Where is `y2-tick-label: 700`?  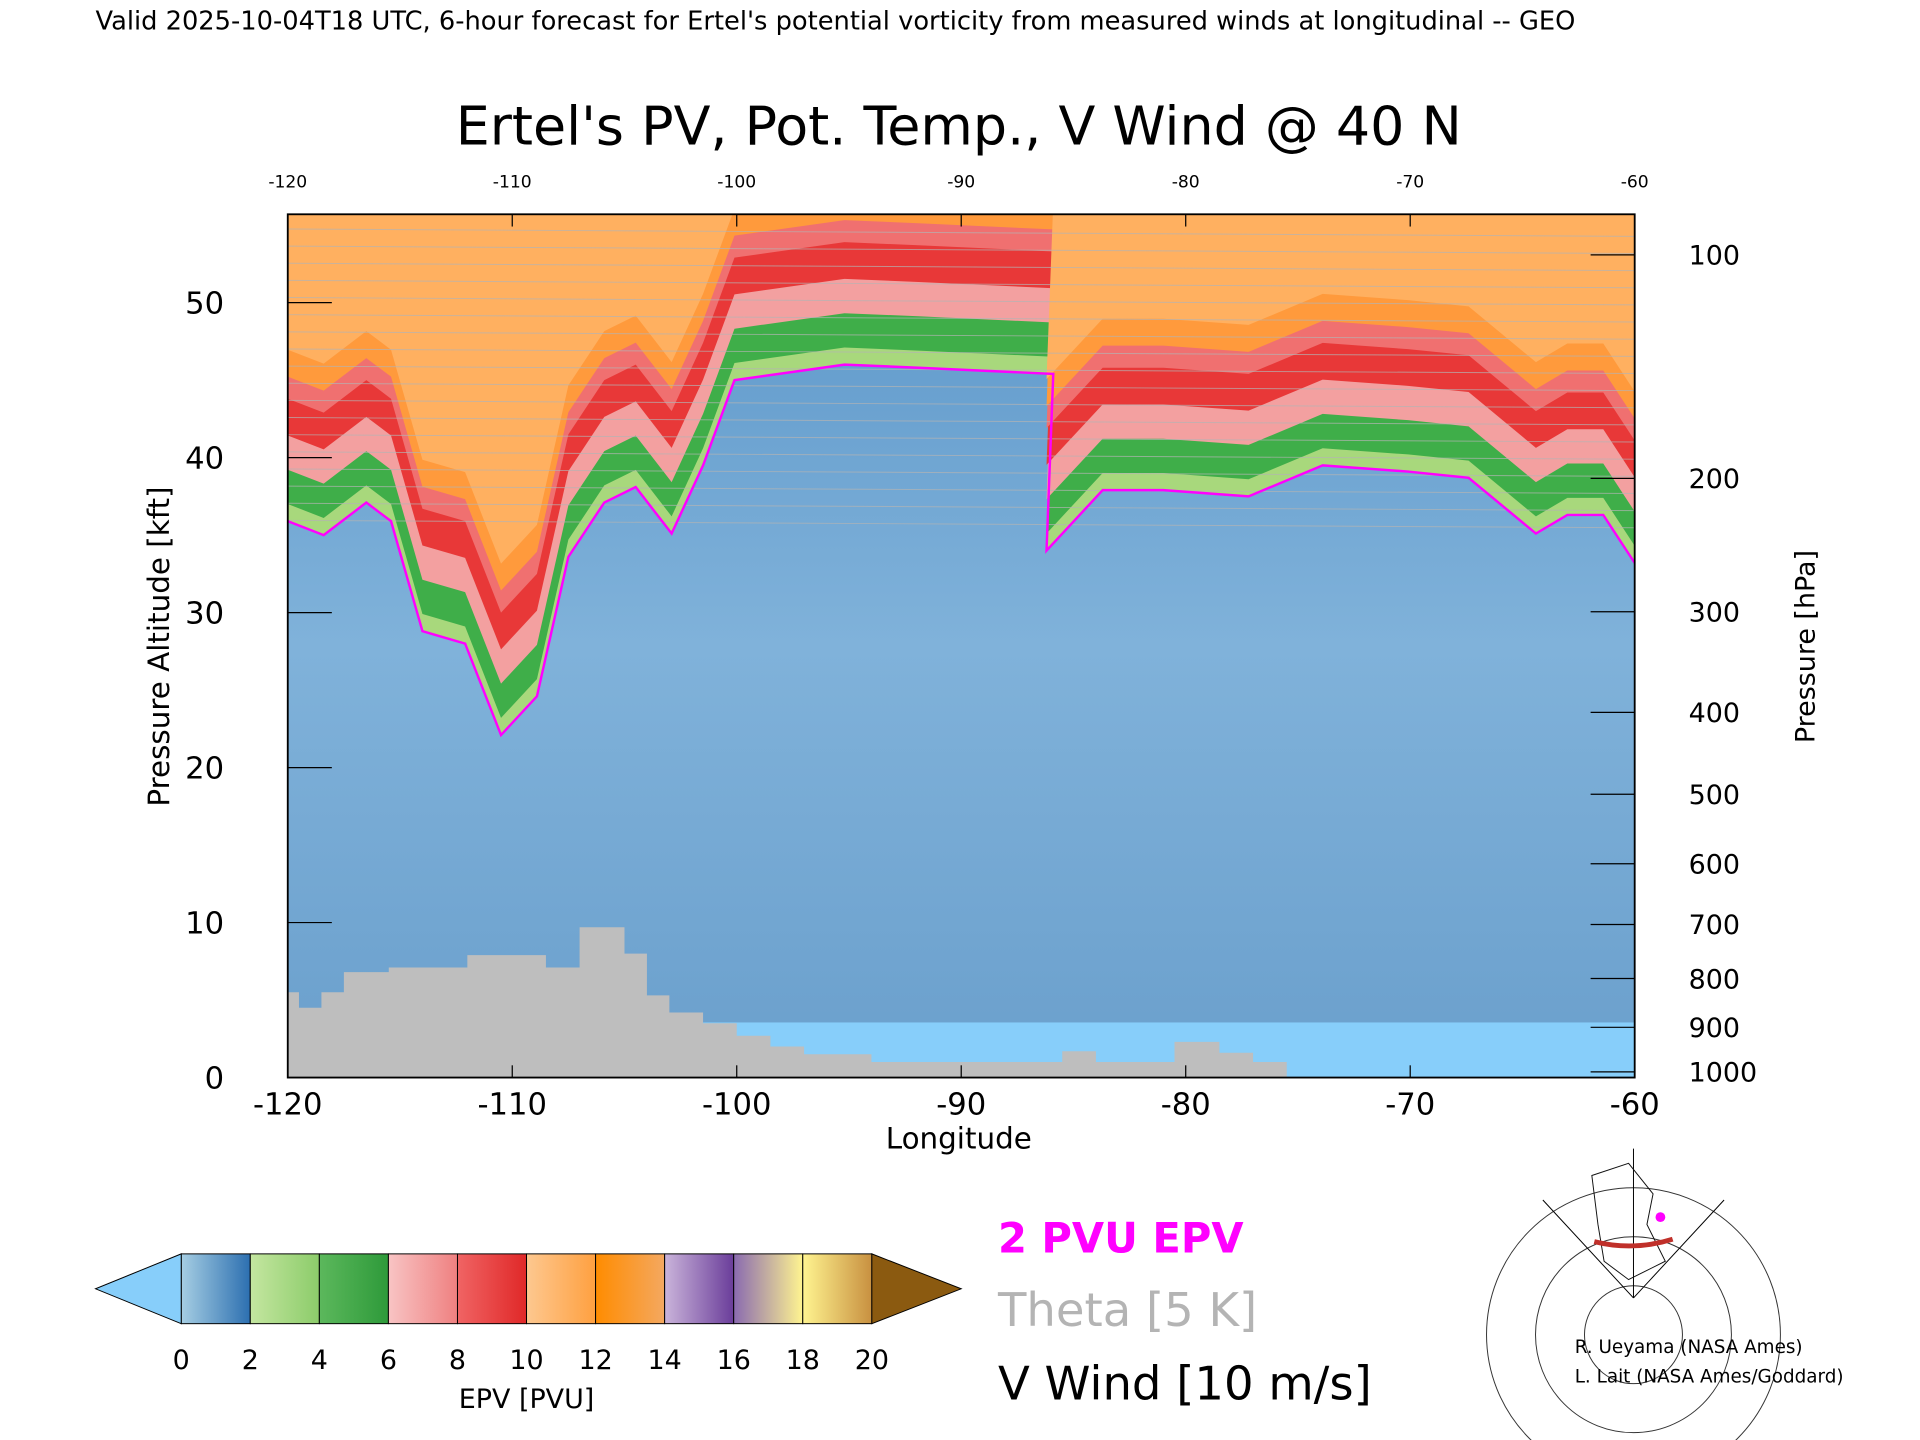
y2-tick-label: 700 is located at coordinates (1714, 925).